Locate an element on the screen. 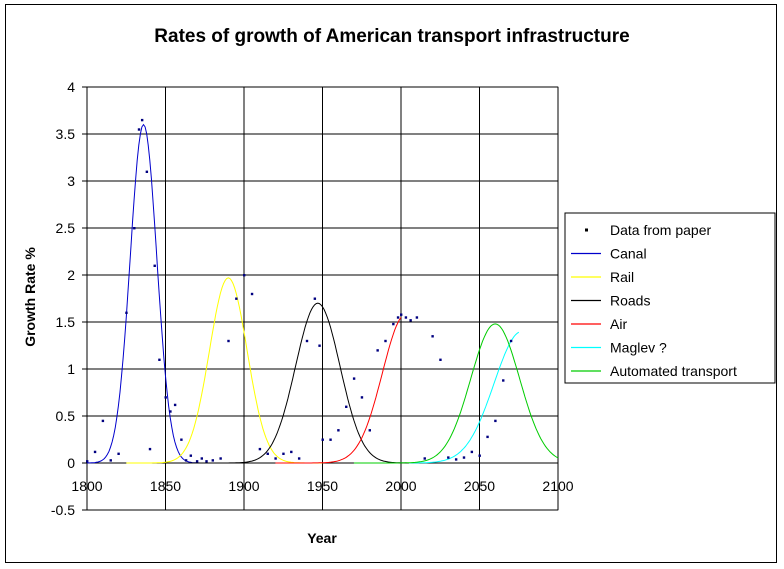  series-line-automated-transport is located at coordinates (456, 393).